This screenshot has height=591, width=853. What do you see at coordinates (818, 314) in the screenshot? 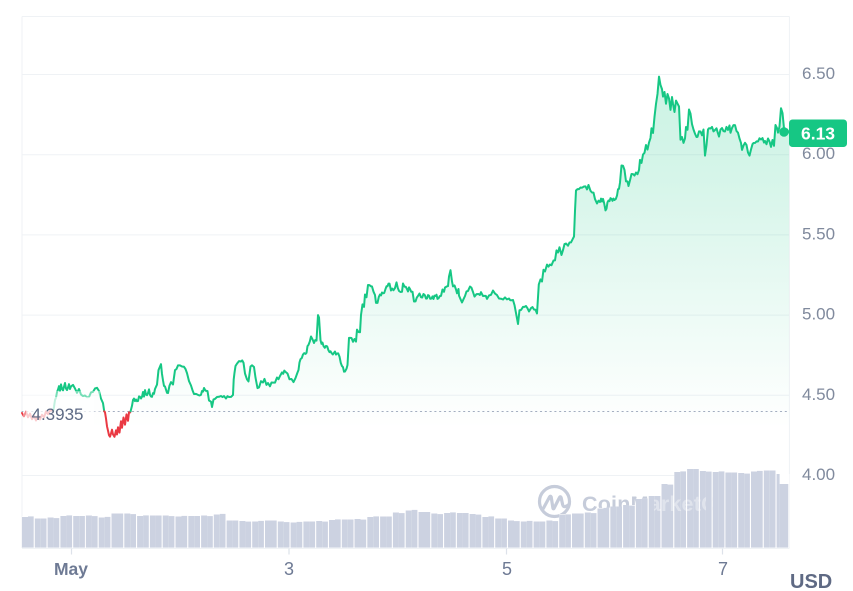
I see `svg-text: 5.00` at bounding box center [818, 314].